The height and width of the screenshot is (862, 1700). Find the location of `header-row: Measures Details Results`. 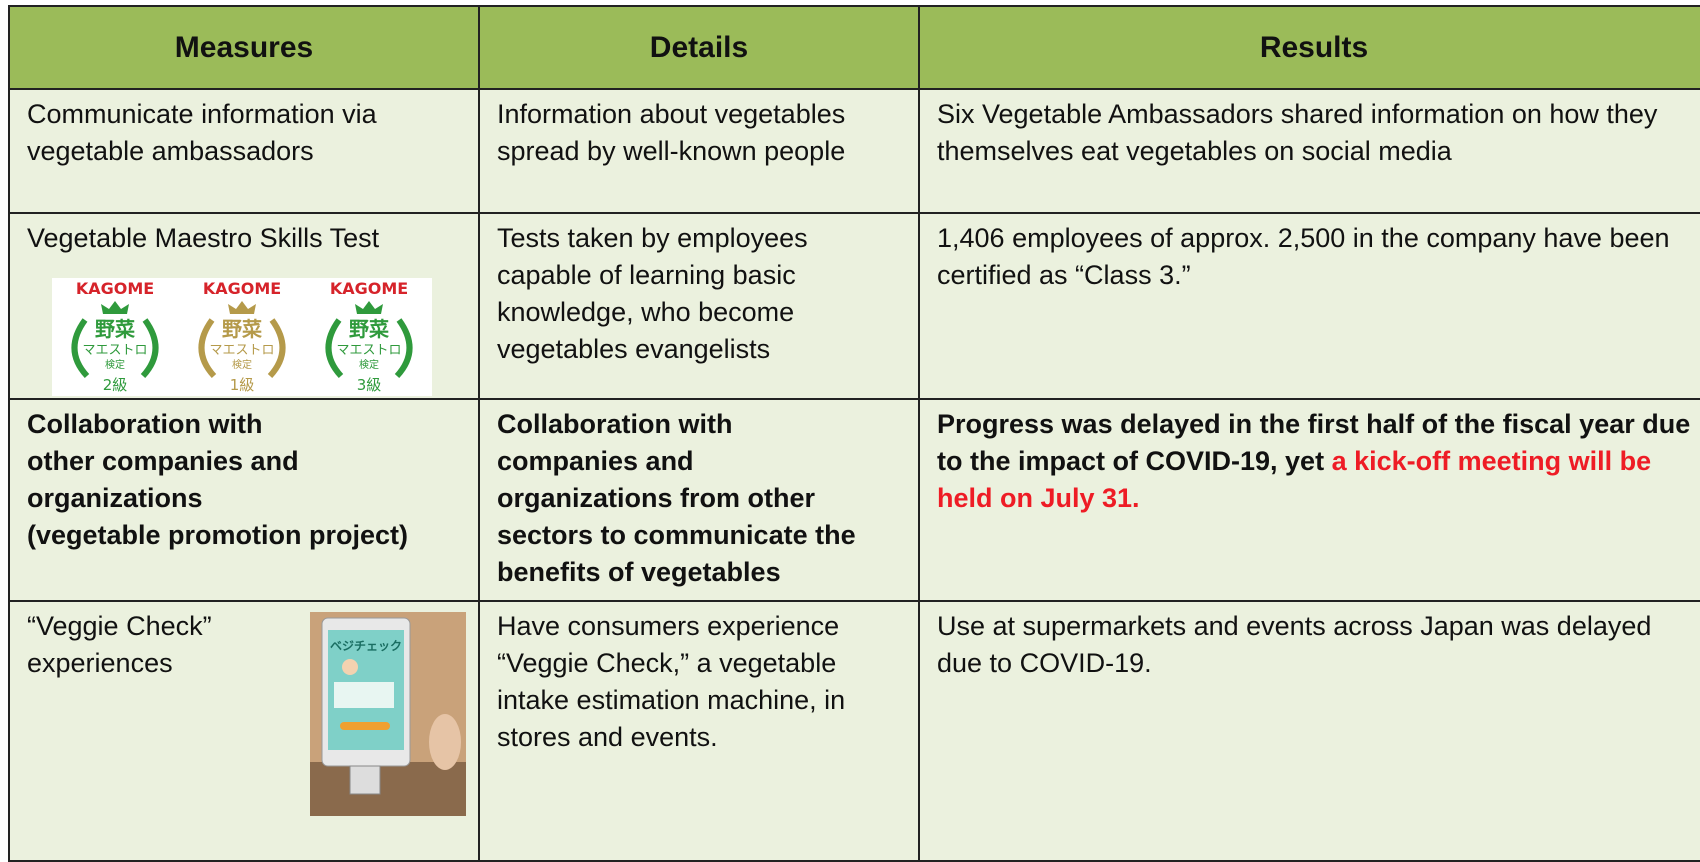

header-row: Measures Details Results is located at coordinates (854, 47).